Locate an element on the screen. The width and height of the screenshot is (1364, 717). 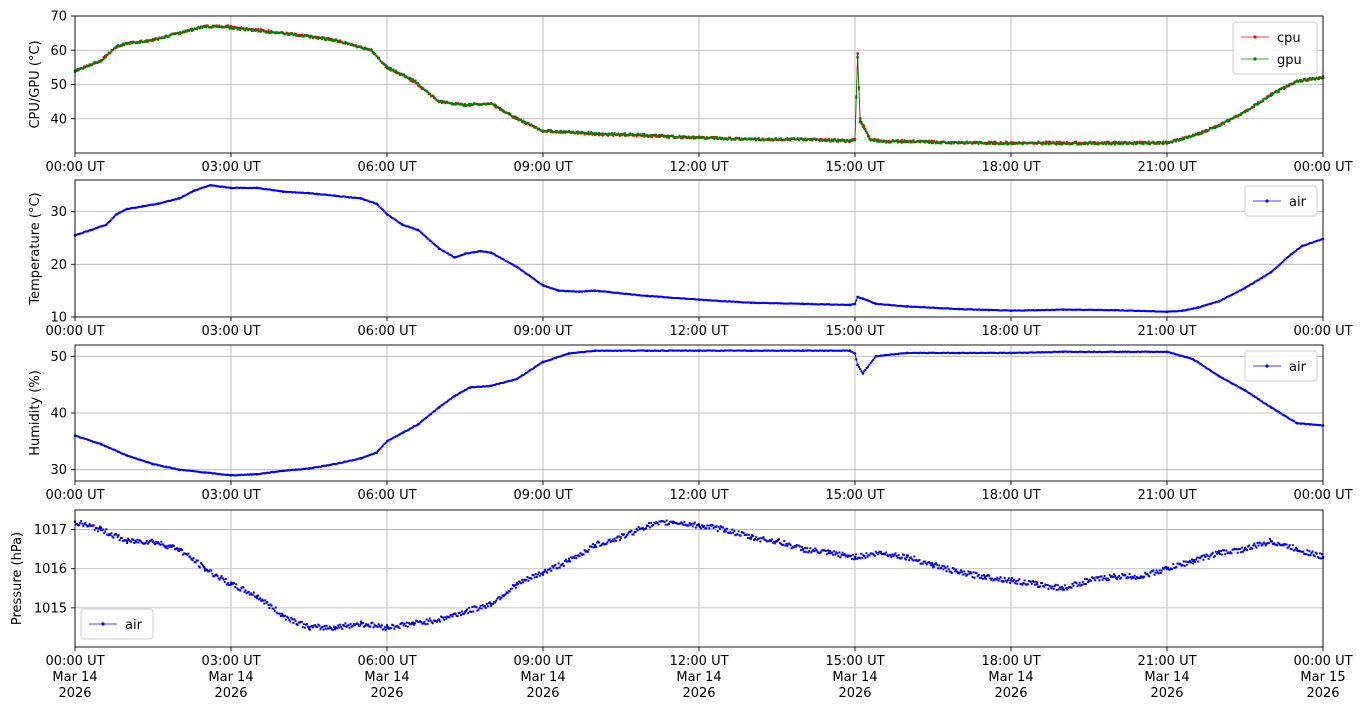
legend-swatch-marker is located at coordinates (1254, 58).